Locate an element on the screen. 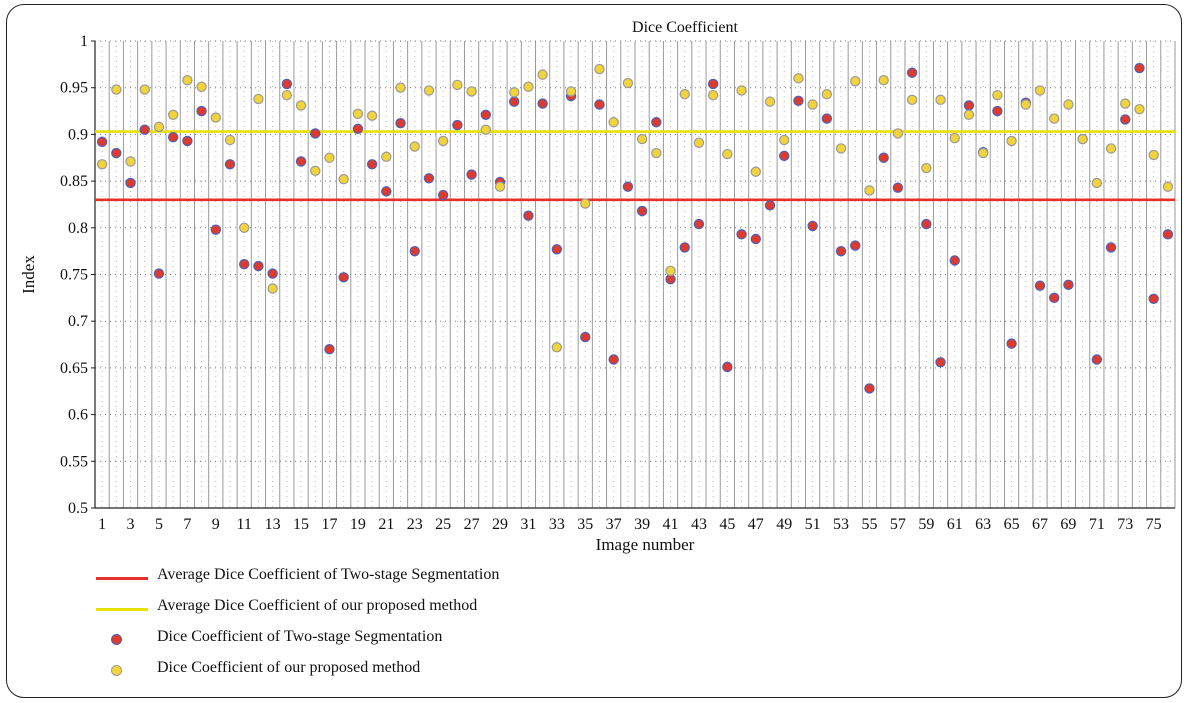 The height and width of the screenshot is (703, 1188). x-tick-label: 41 is located at coordinates (671, 524).